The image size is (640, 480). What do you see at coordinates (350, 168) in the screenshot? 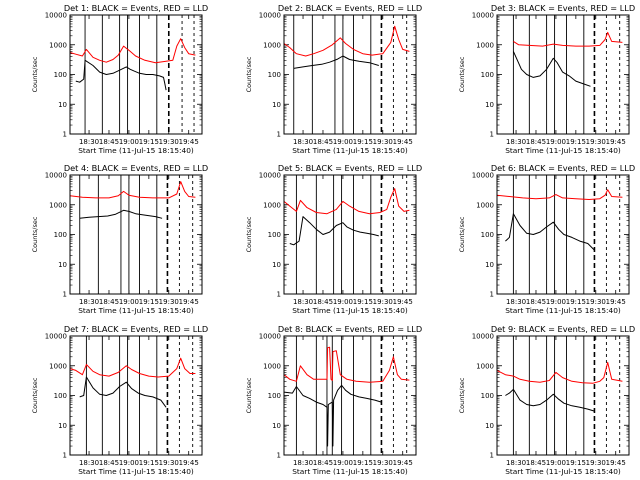
I see `plot-title: Det 5: BLACK = Events, RED = LLD` at bounding box center [350, 168].